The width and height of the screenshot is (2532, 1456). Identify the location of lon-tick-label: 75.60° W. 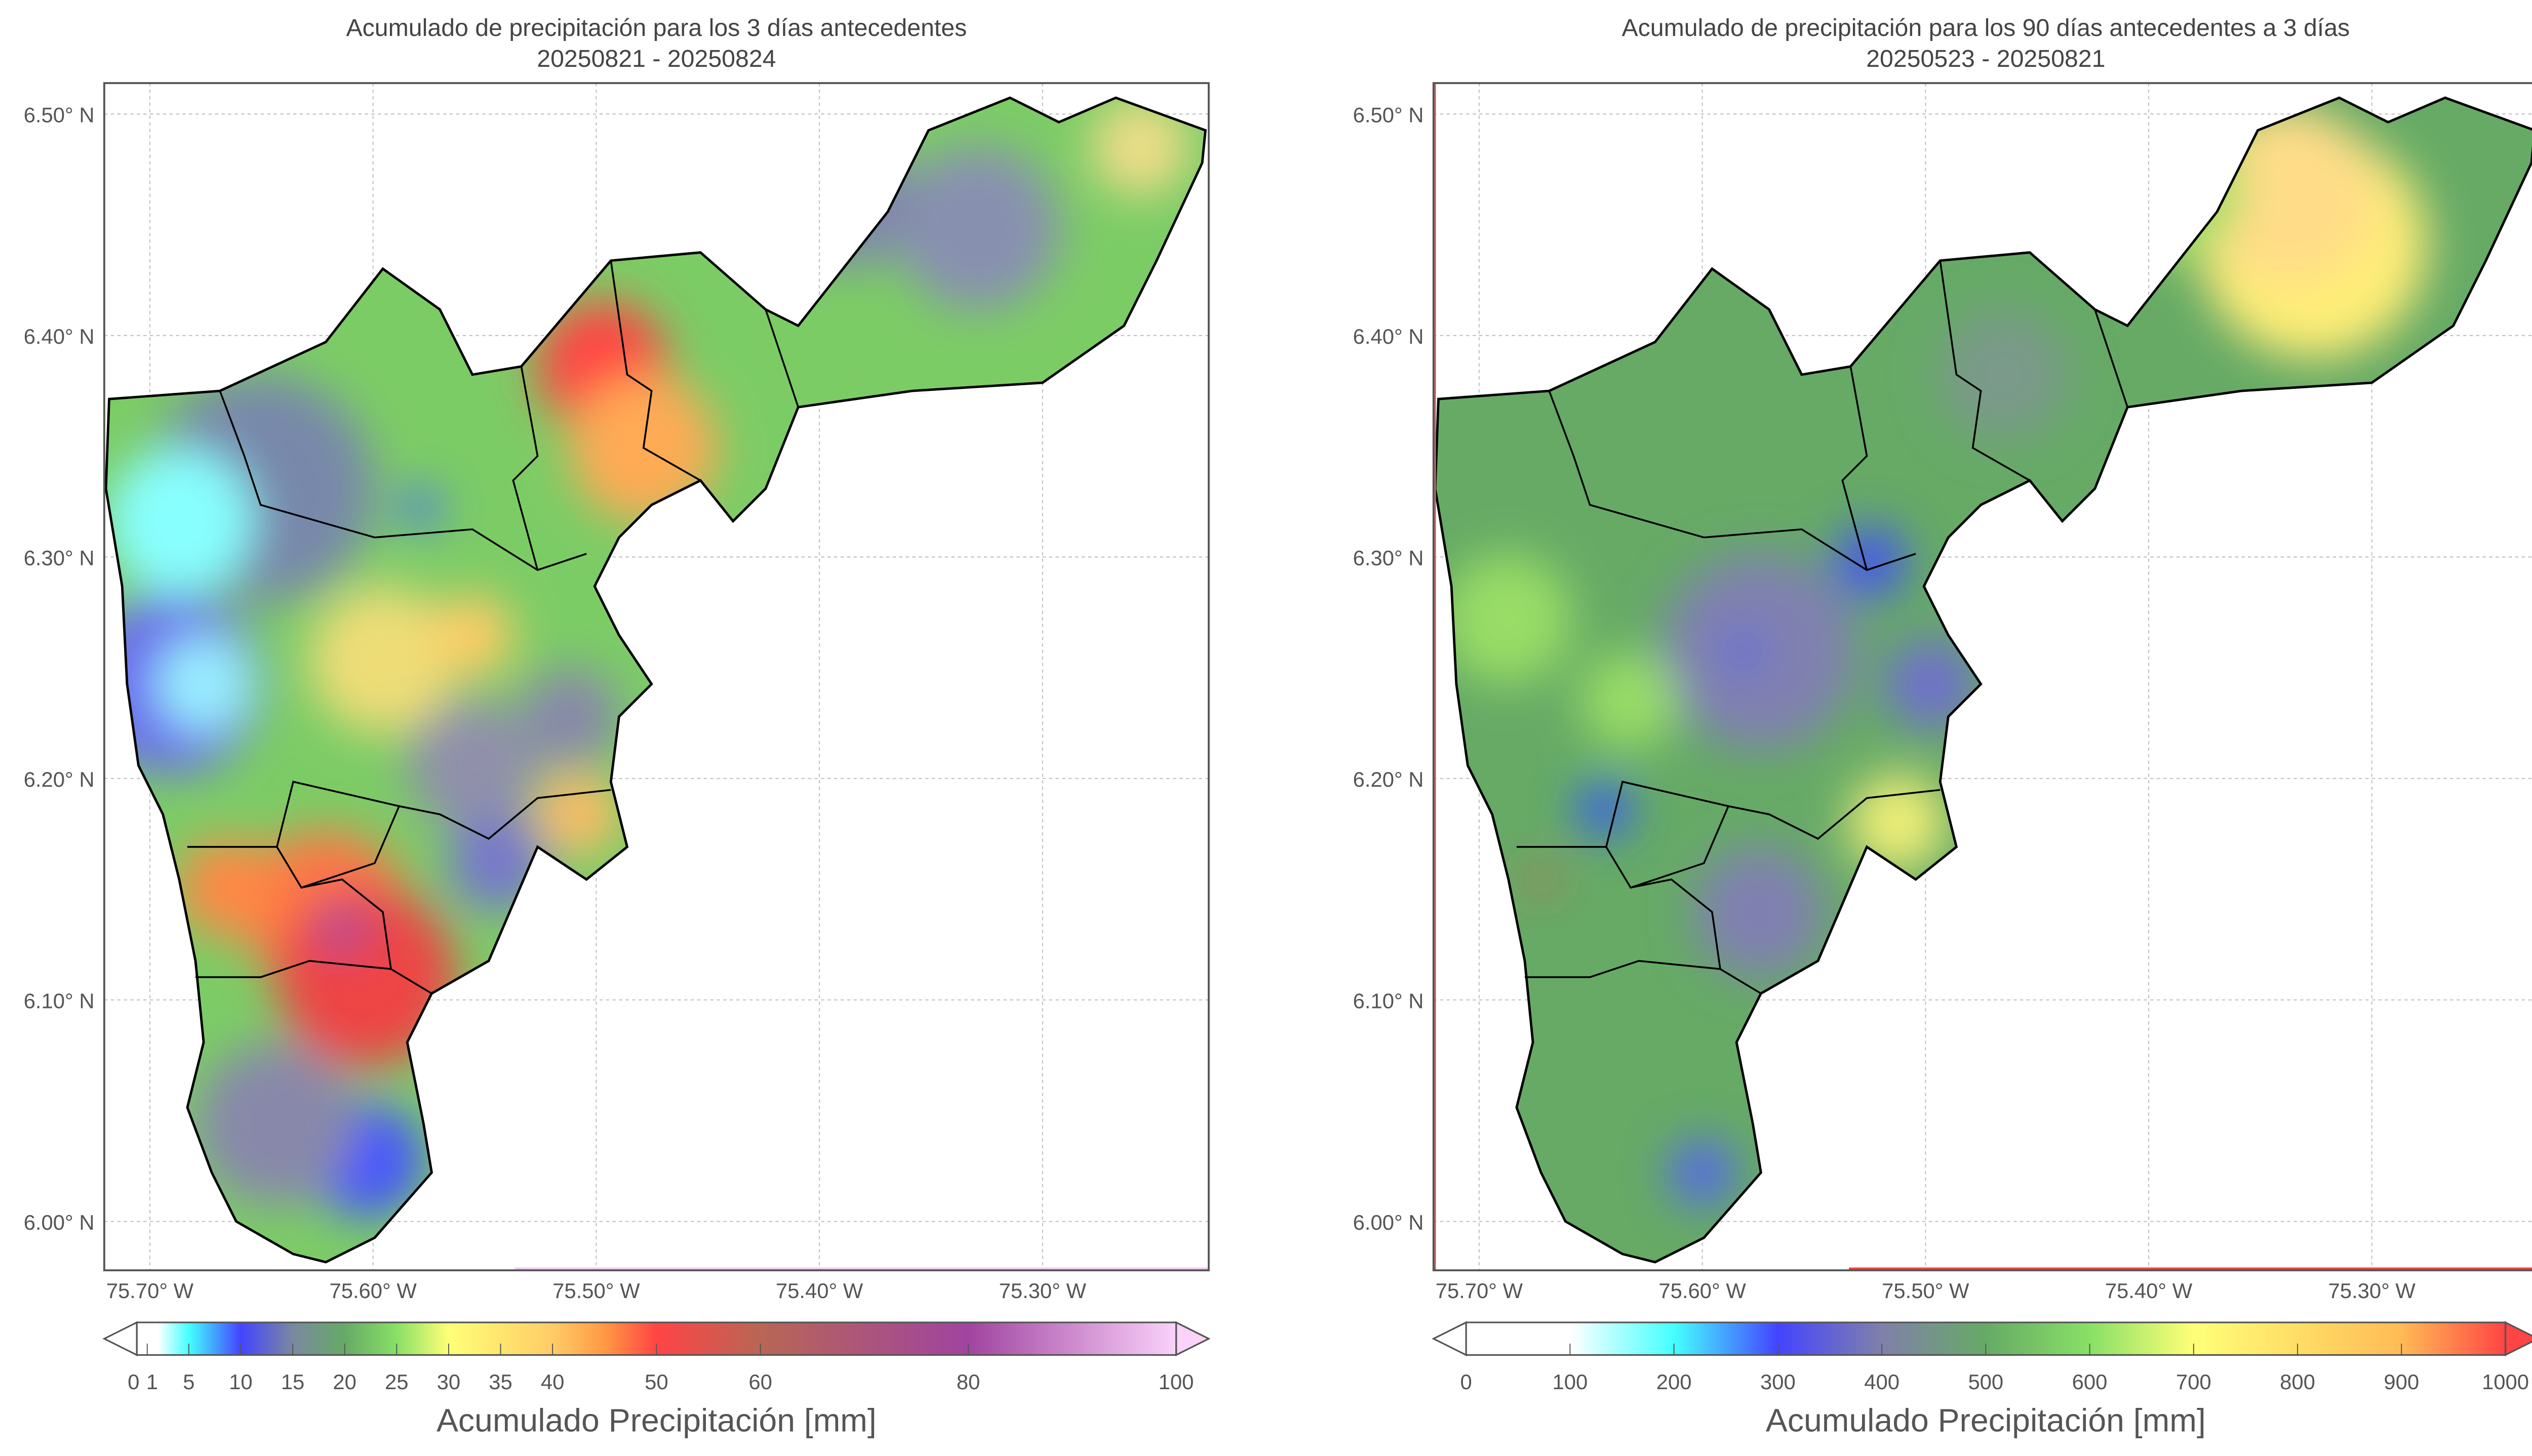
(1702, 1291).